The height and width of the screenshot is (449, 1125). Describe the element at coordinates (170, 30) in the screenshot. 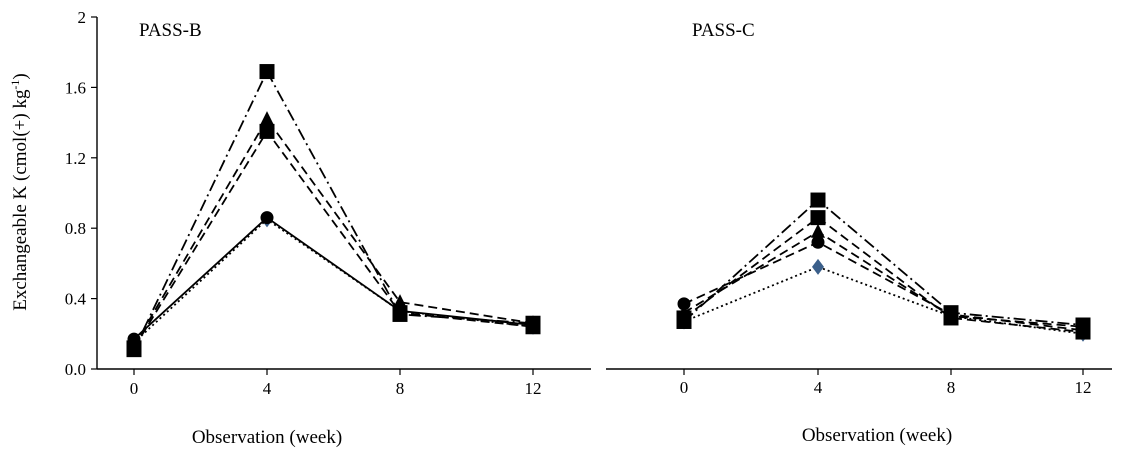

I see `panel-title-pass-b: PASS-B` at that location.